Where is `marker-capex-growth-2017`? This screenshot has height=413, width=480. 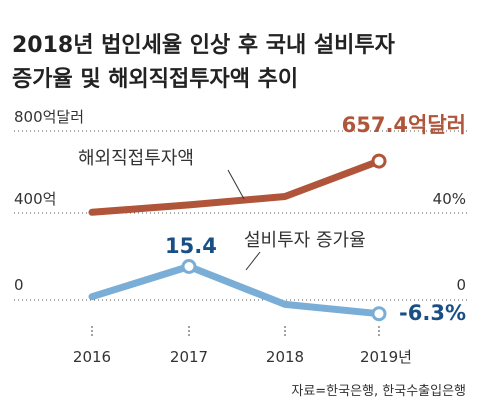 marker-capex-growth-2017 is located at coordinates (189, 266).